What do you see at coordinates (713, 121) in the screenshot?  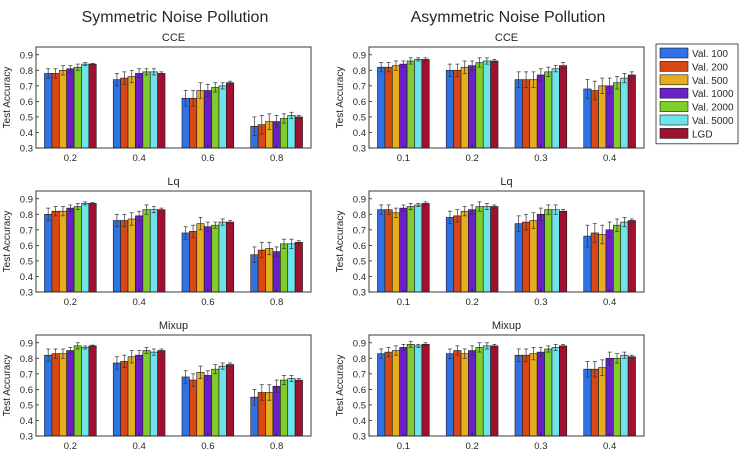 I see `legend-label: Val. 5000` at bounding box center [713, 121].